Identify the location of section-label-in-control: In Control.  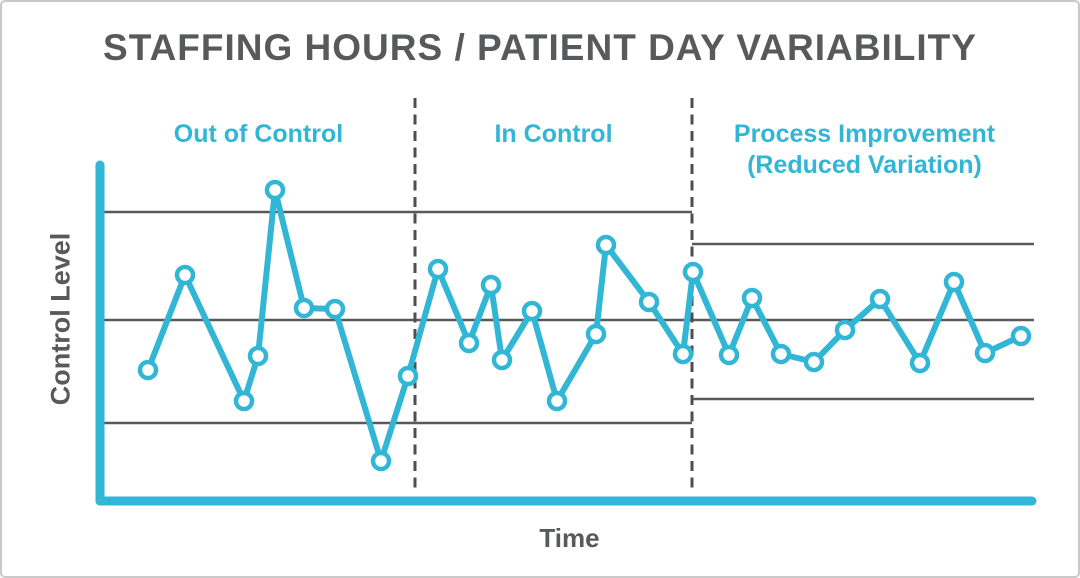
(553, 134).